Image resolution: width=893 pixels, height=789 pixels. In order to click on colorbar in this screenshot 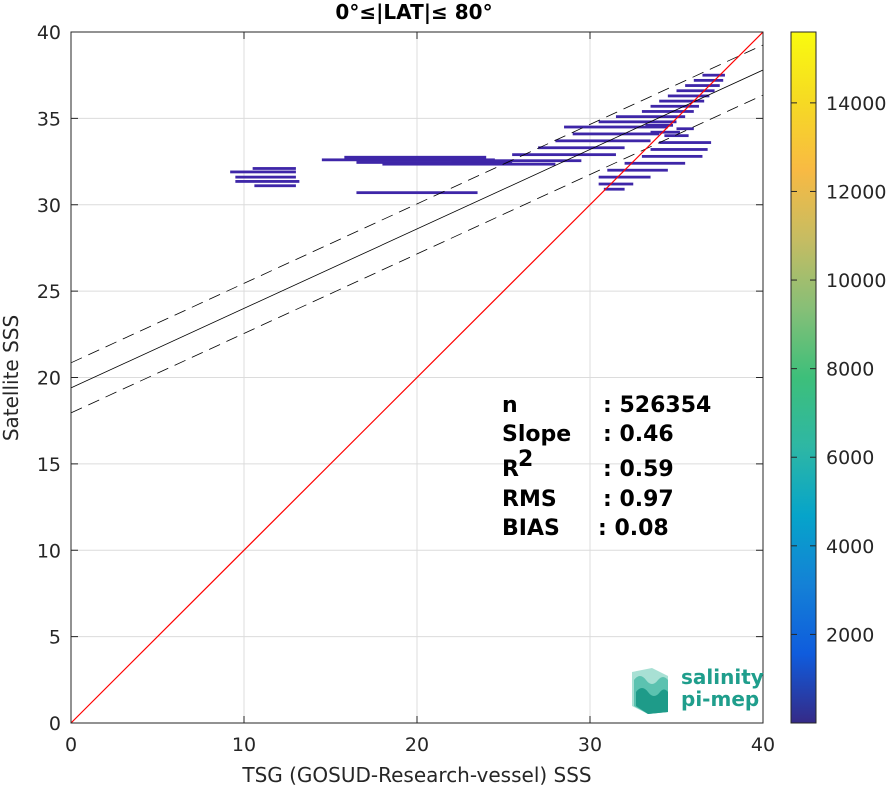, I will do `click(803, 377)`.